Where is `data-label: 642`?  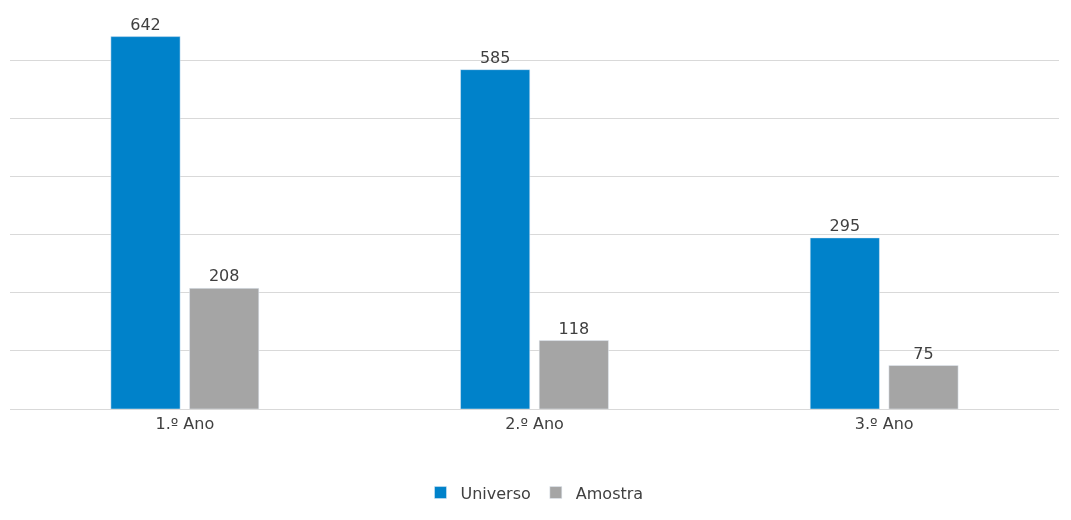
data-label: 642 is located at coordinates (145, 24).